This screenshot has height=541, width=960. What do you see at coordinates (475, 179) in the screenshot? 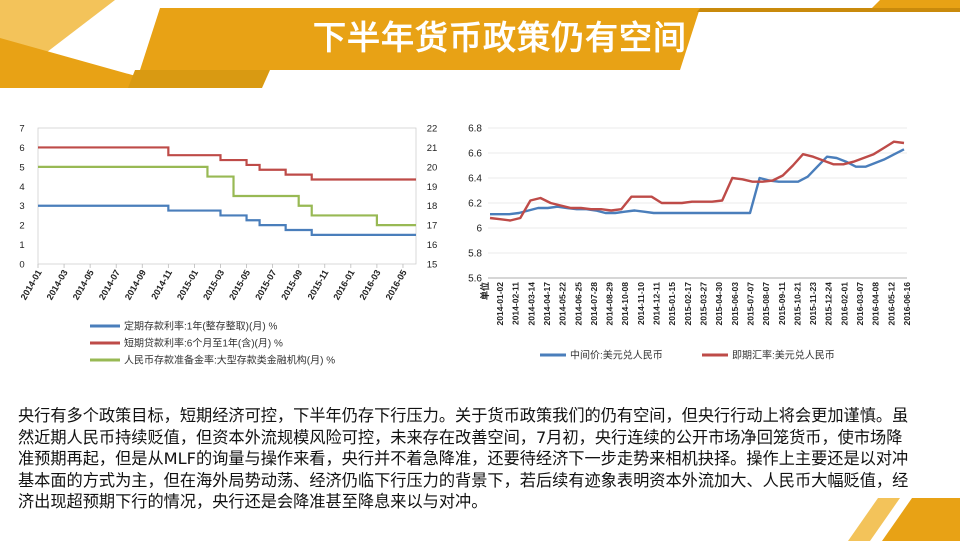
I see `y-tick-label: 6.4` at bounding box center [475, 179].